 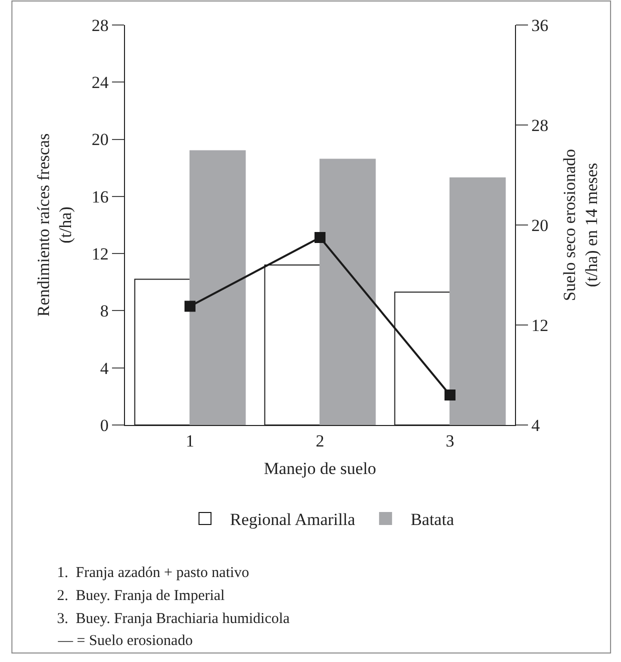 I want to click on y2-tick-label: 4, so click(x=535, y=425).